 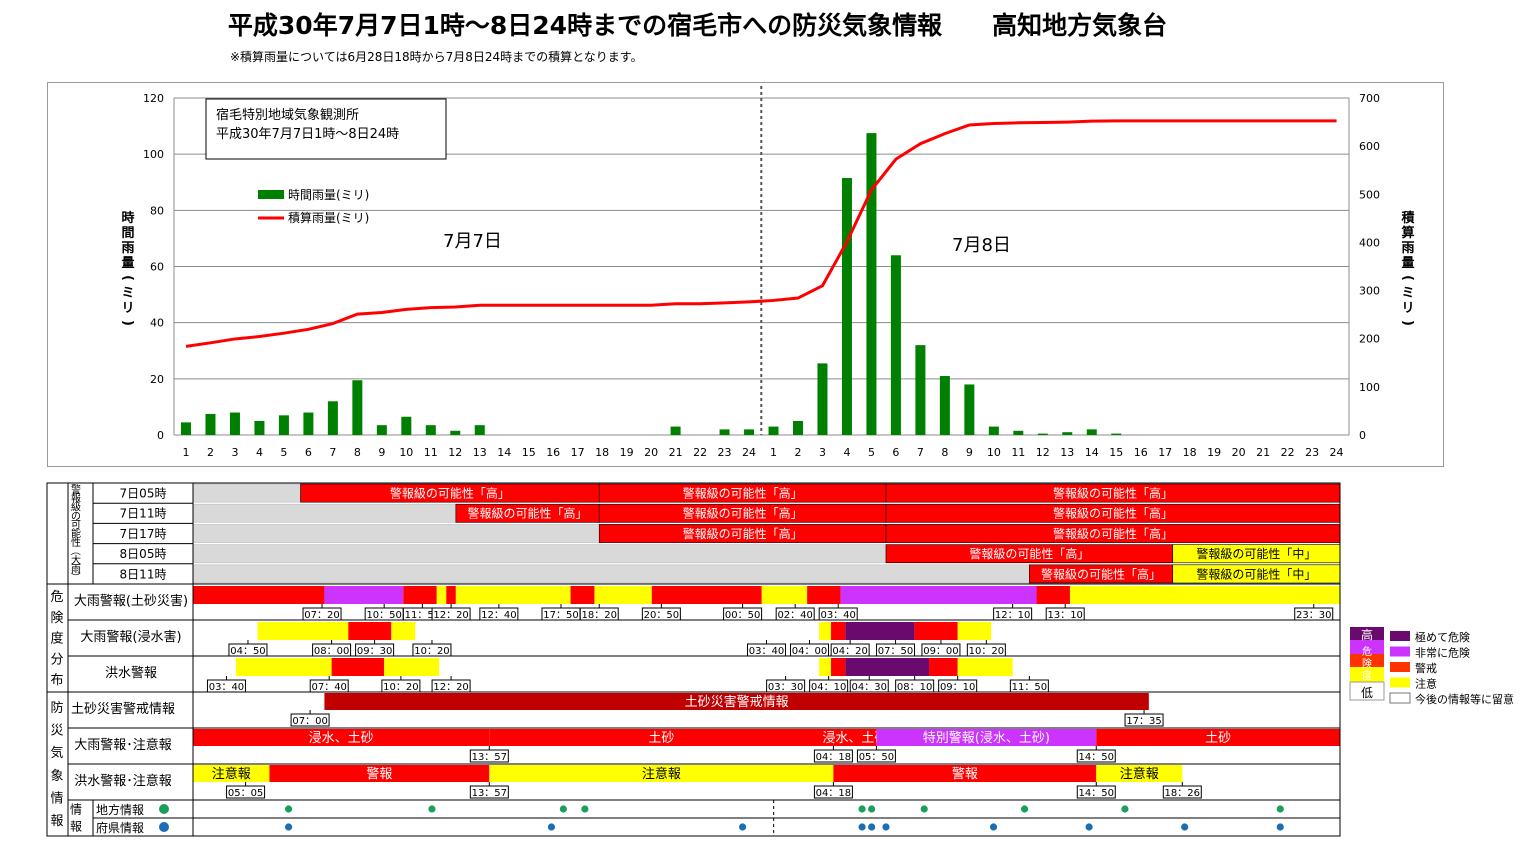 I want to click on y-left-tick-label: 100, so click(x=153, y=154).